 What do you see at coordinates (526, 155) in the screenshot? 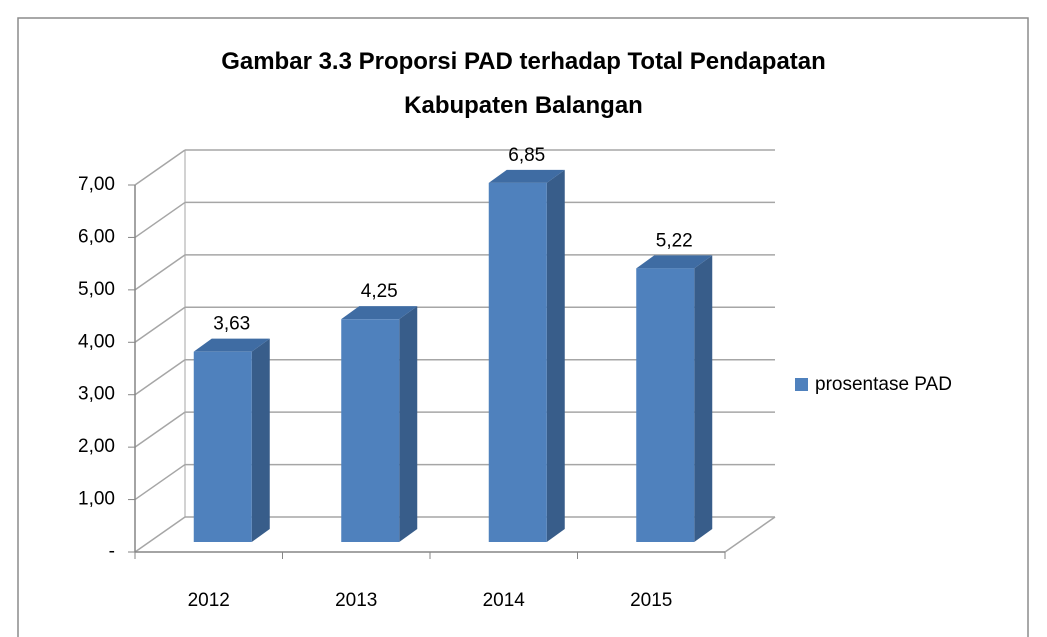
I see `value-label: 6,85` at bounding box center [526, 155].